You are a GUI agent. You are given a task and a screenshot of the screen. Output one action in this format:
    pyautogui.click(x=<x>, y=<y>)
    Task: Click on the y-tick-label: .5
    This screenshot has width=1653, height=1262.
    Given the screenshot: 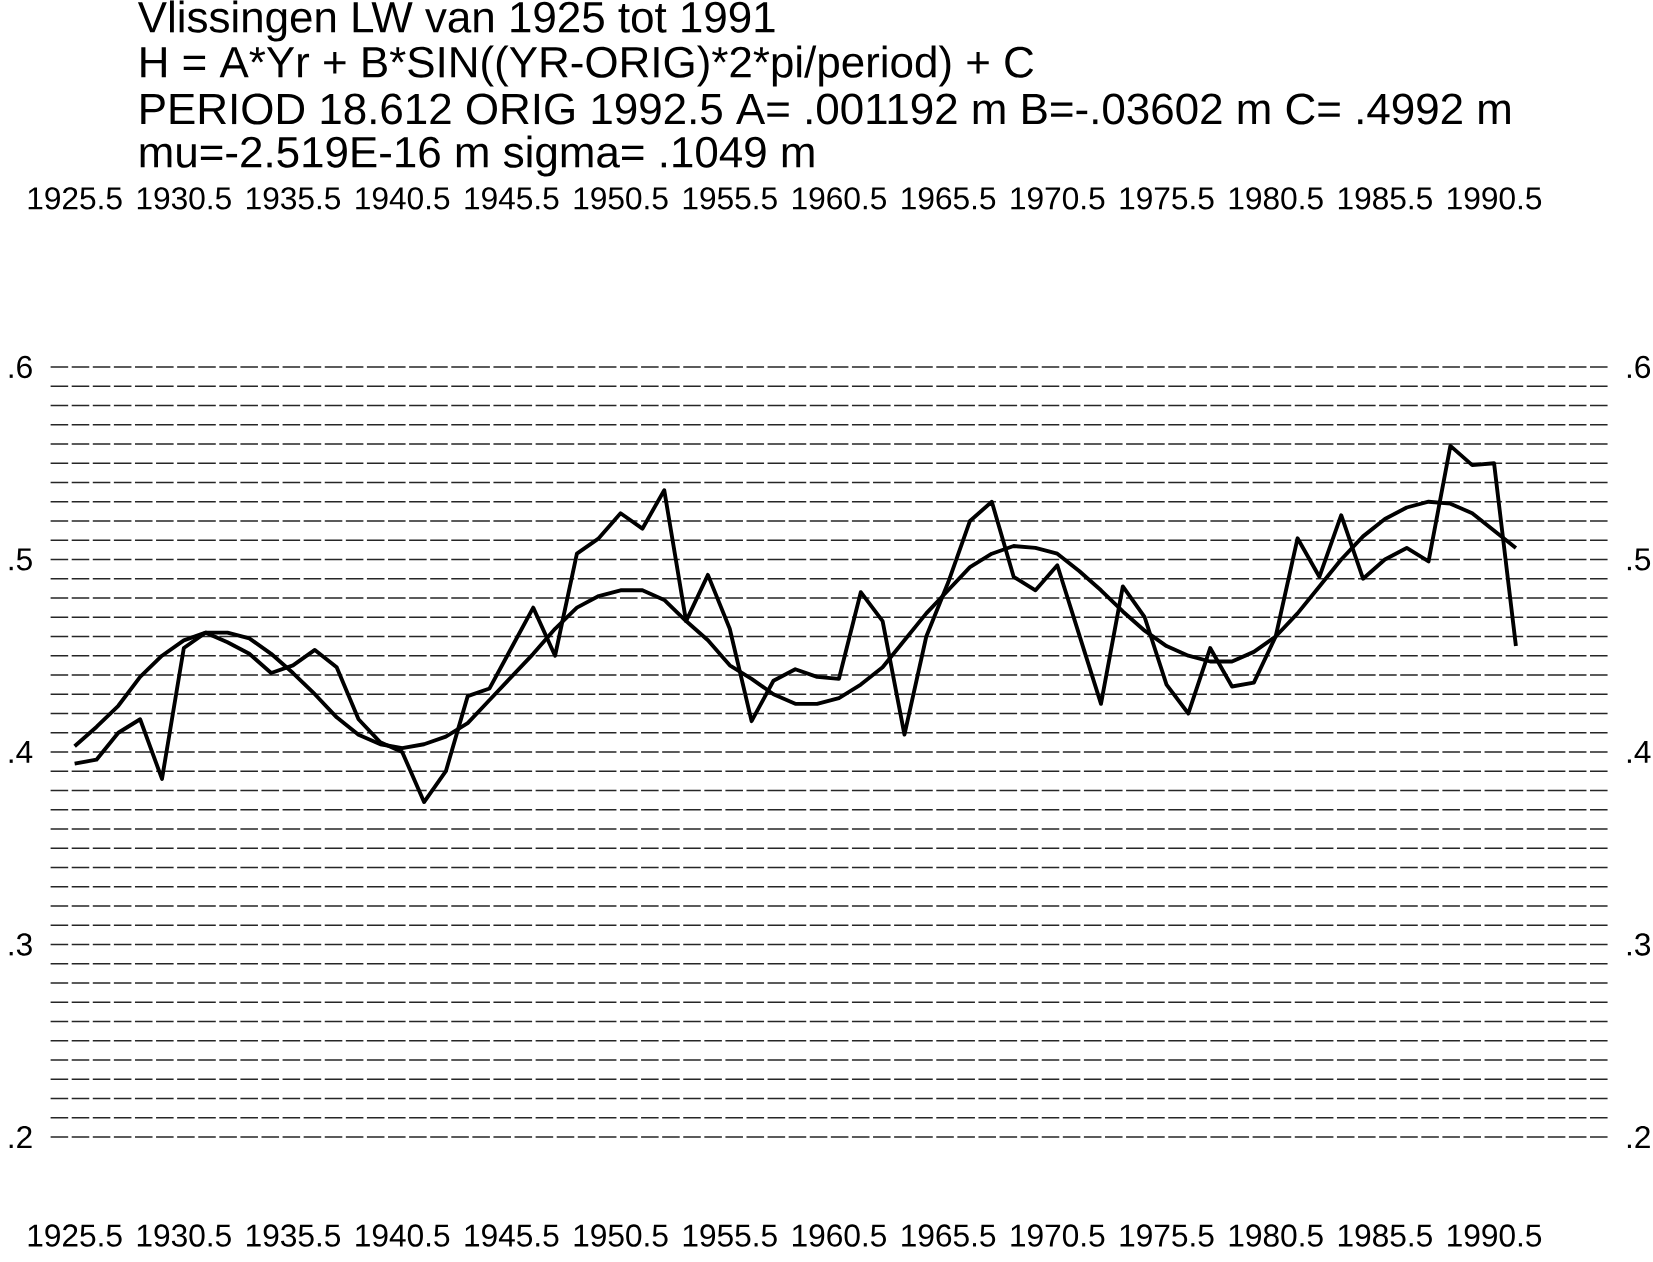 What is the action you would take?
    pyautogui.click(x=20, y=559)
    